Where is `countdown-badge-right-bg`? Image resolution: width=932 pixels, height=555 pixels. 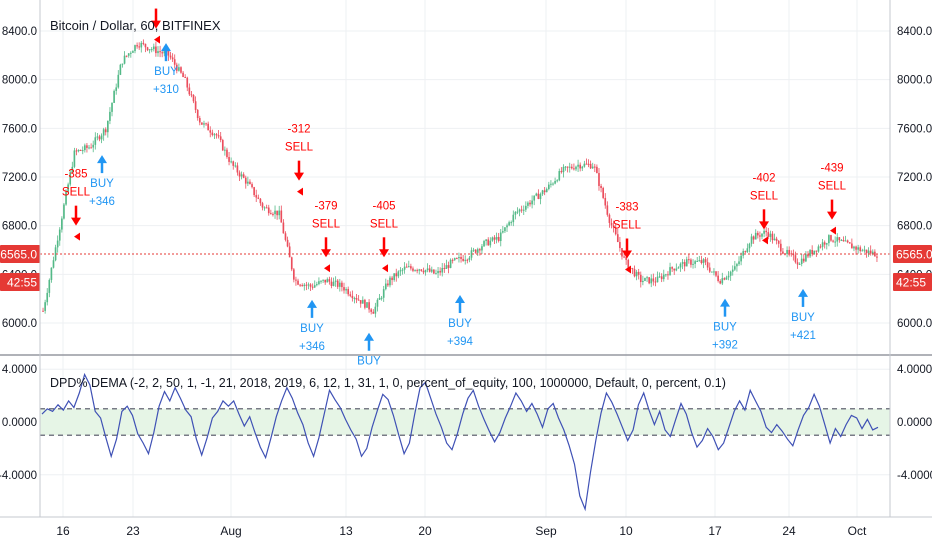
countdown-badge-right-bg is located at coordinates (912, 282).